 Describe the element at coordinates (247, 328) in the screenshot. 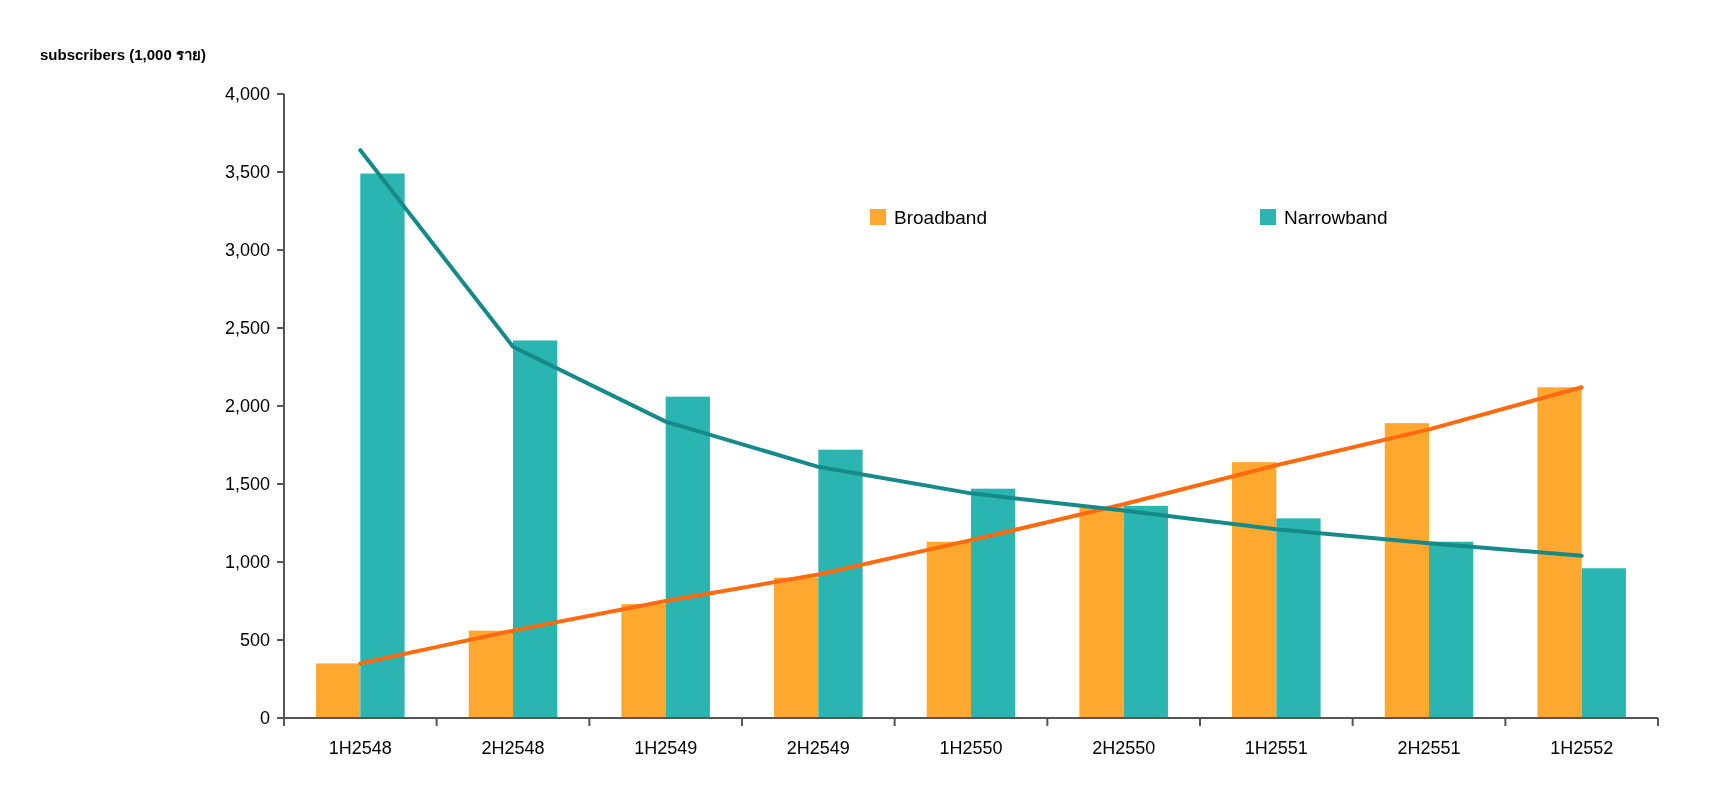

I see `y-tick-label: 2,500` at that location.